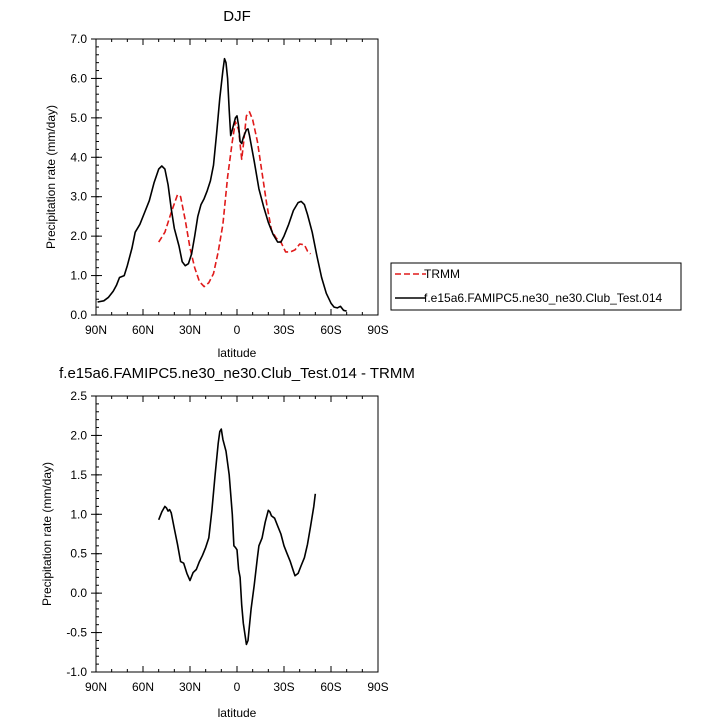 This screenshot has height=725, width=726. What do you see at coordinates (237, 713) in the screenshot?
I see `bottom-x-axis-label: latitude` at bounding box center [237, 713].